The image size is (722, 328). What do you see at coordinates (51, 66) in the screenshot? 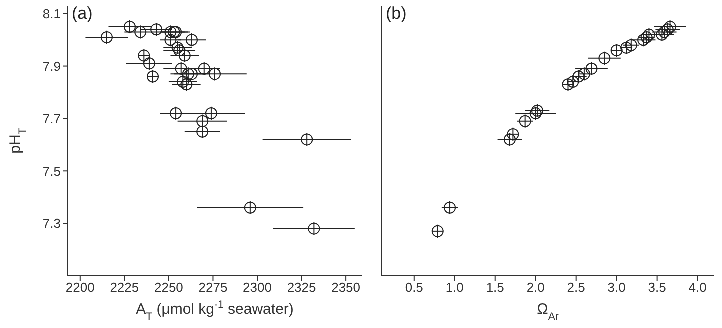
I see `y-tick-label: 7.9` at bounding box center [51, 66].